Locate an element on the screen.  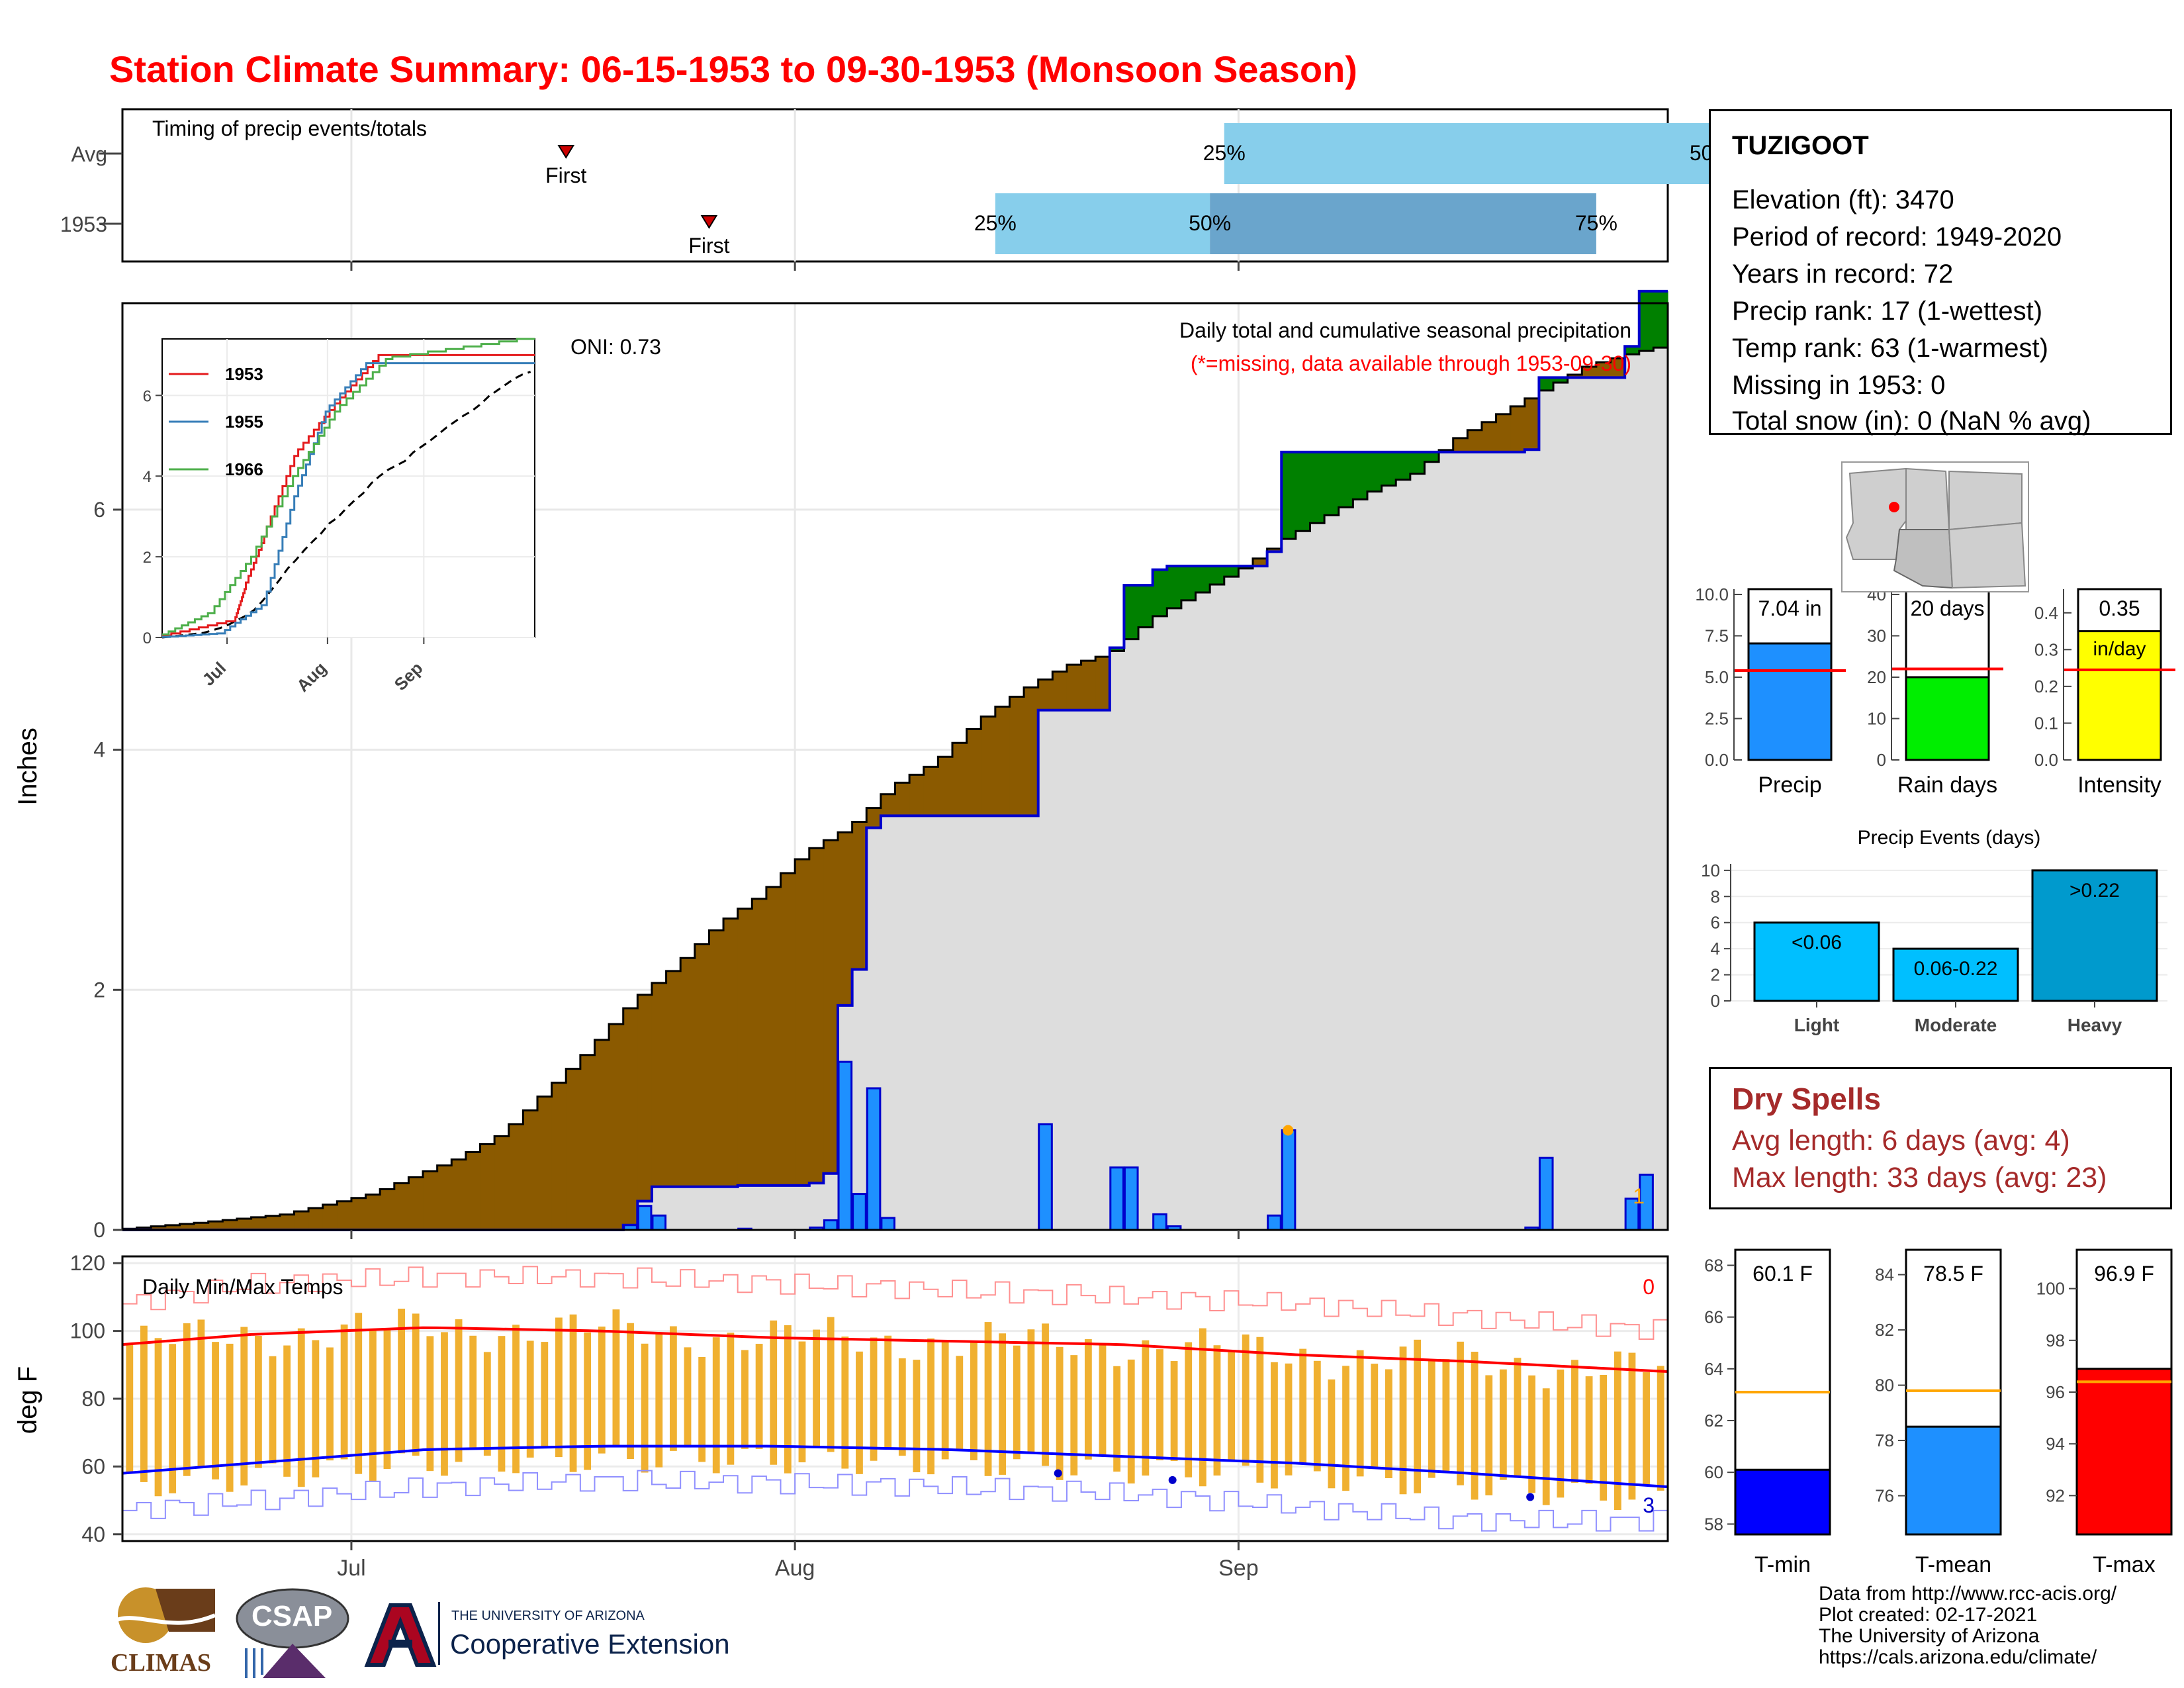
inset-legend-label: 1953 is located at coordinates (244, 374).